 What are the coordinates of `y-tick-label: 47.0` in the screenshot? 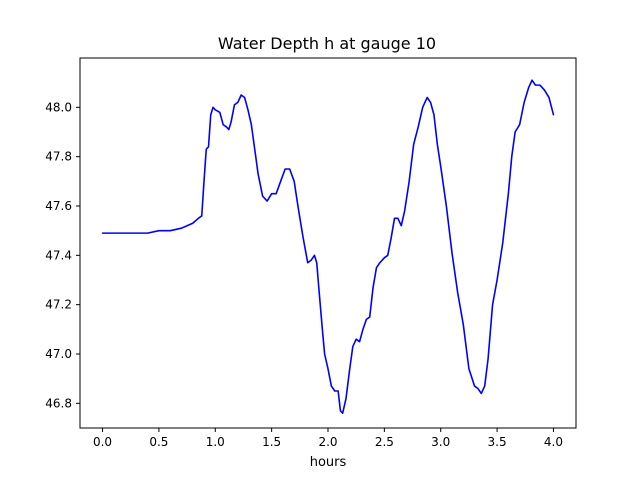 It's located at (58, 354).